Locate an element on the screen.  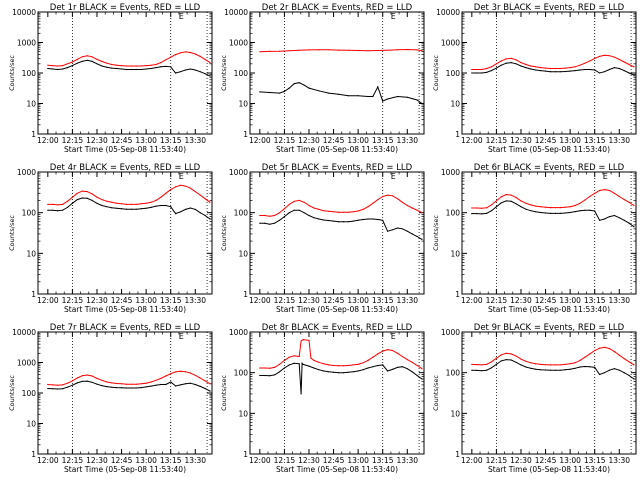
plot-frame is located at coordinates (125, 233).